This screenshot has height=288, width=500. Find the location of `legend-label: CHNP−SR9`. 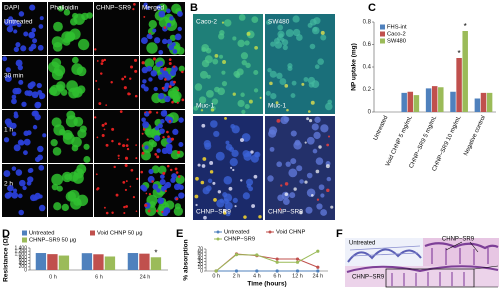

legend-label: CHNP−SR9 is located at coordinates (239, 240).